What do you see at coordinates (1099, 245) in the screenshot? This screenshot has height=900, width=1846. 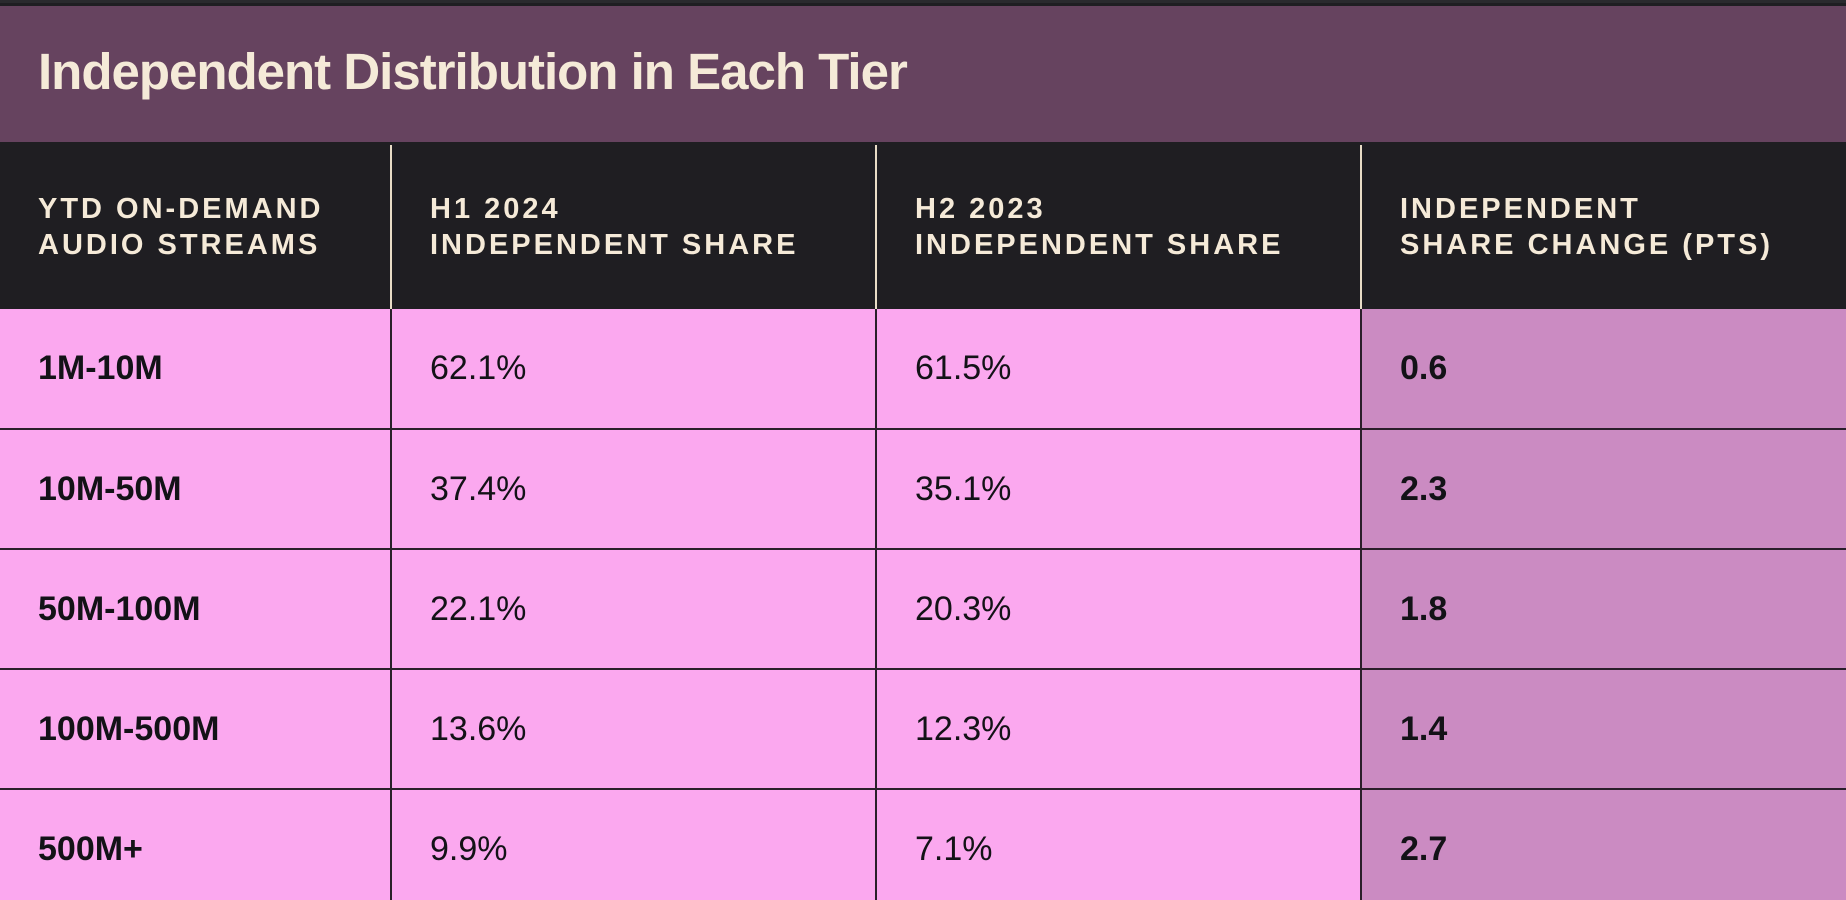 I see `header-h2-2023-line2: INDEPENDENT SHARE` at bounding box center [1099, 245].